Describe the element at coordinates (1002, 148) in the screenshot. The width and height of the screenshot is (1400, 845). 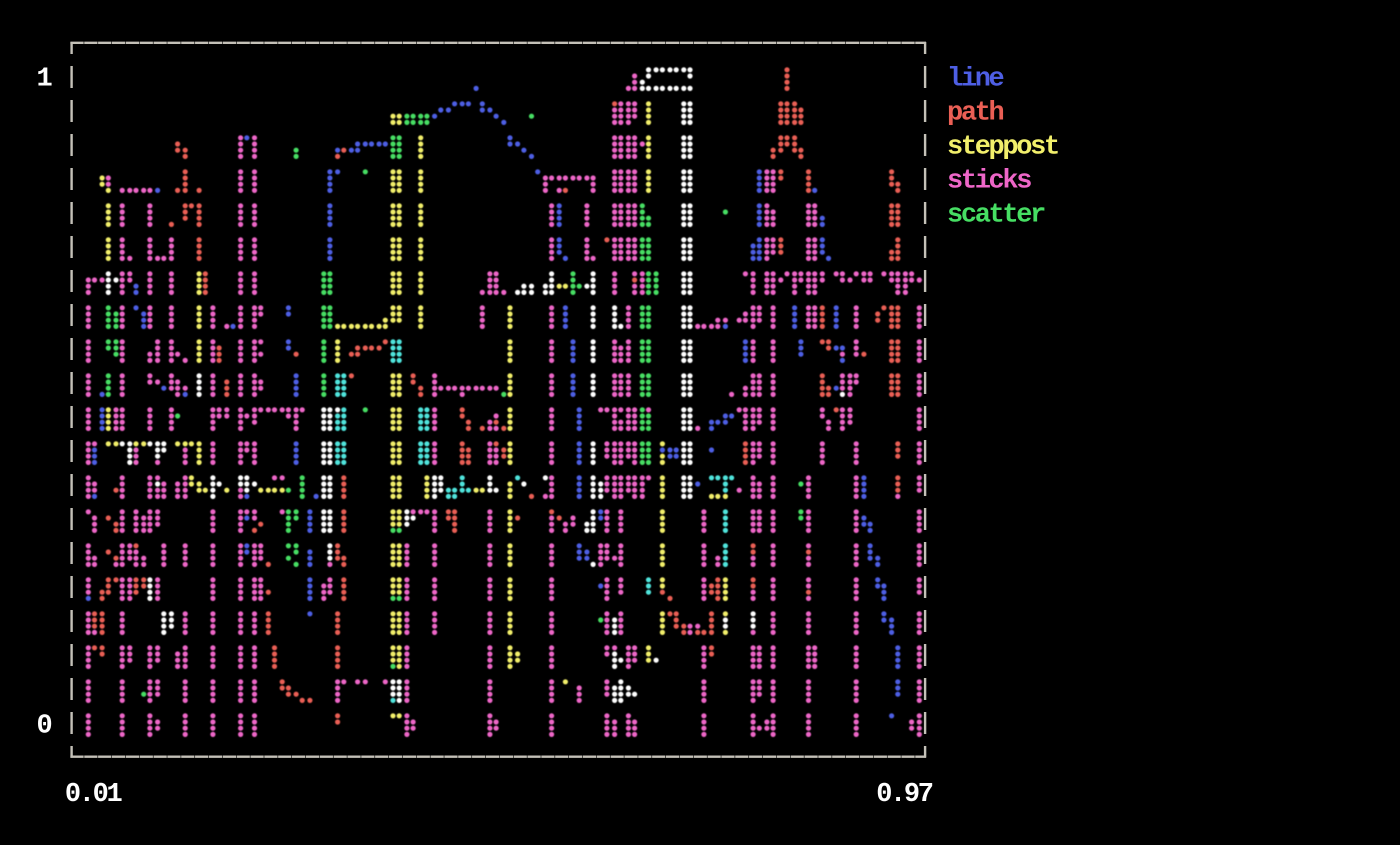
I see `svg-text: steppost` at that location.